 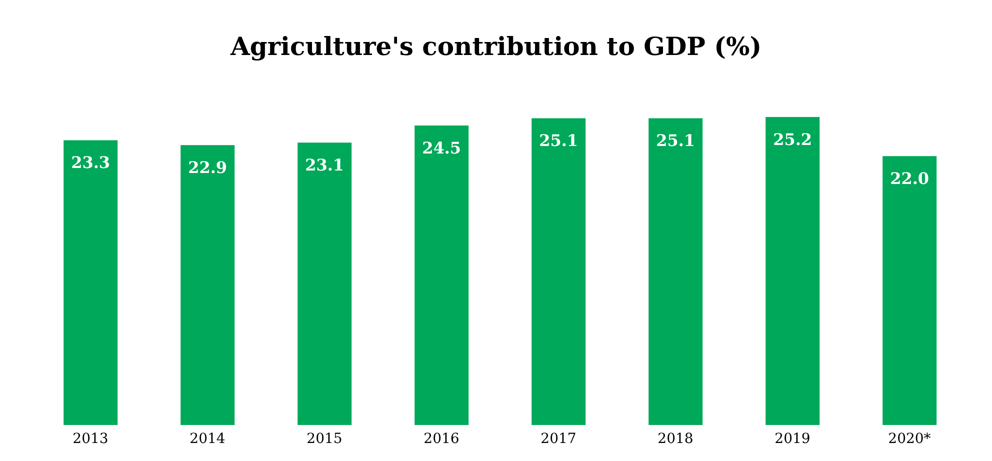 I want to click on data-label: 23.3, so click(x=90, y=162).